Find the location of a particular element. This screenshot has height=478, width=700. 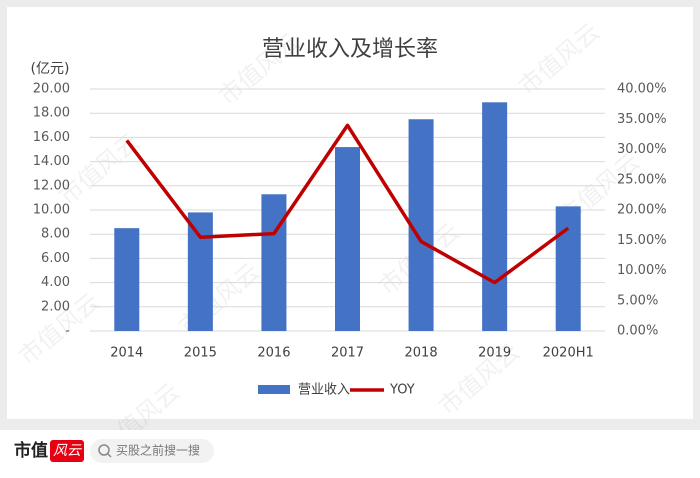

search-icon is located at coordinates (104, 450).